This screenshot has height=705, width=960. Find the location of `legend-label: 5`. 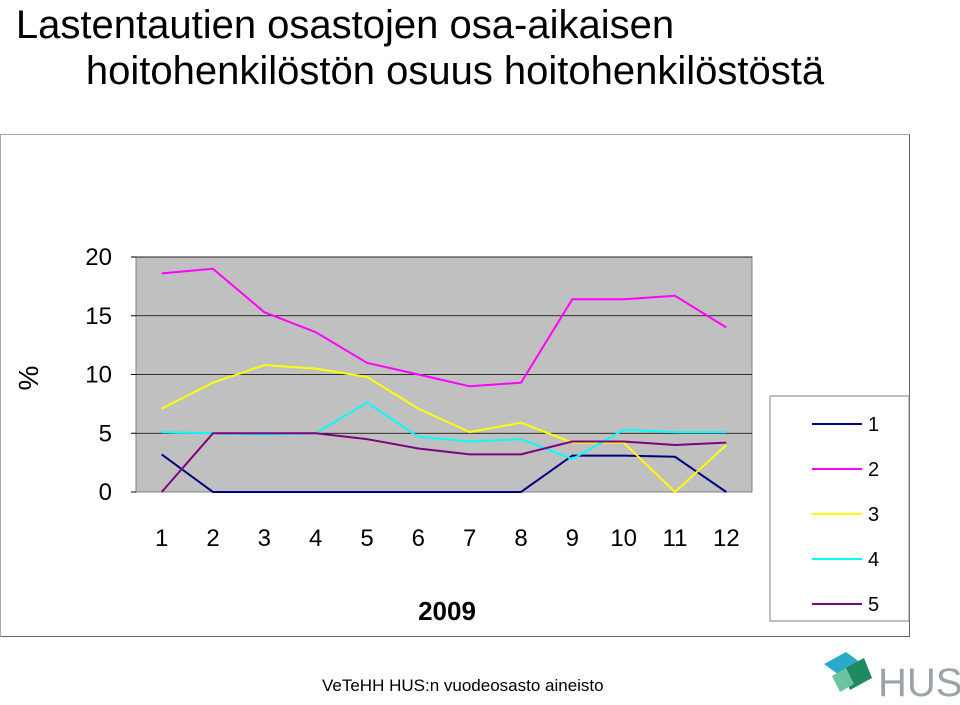

legend-label: 5 is located at coordinates (873, 605).